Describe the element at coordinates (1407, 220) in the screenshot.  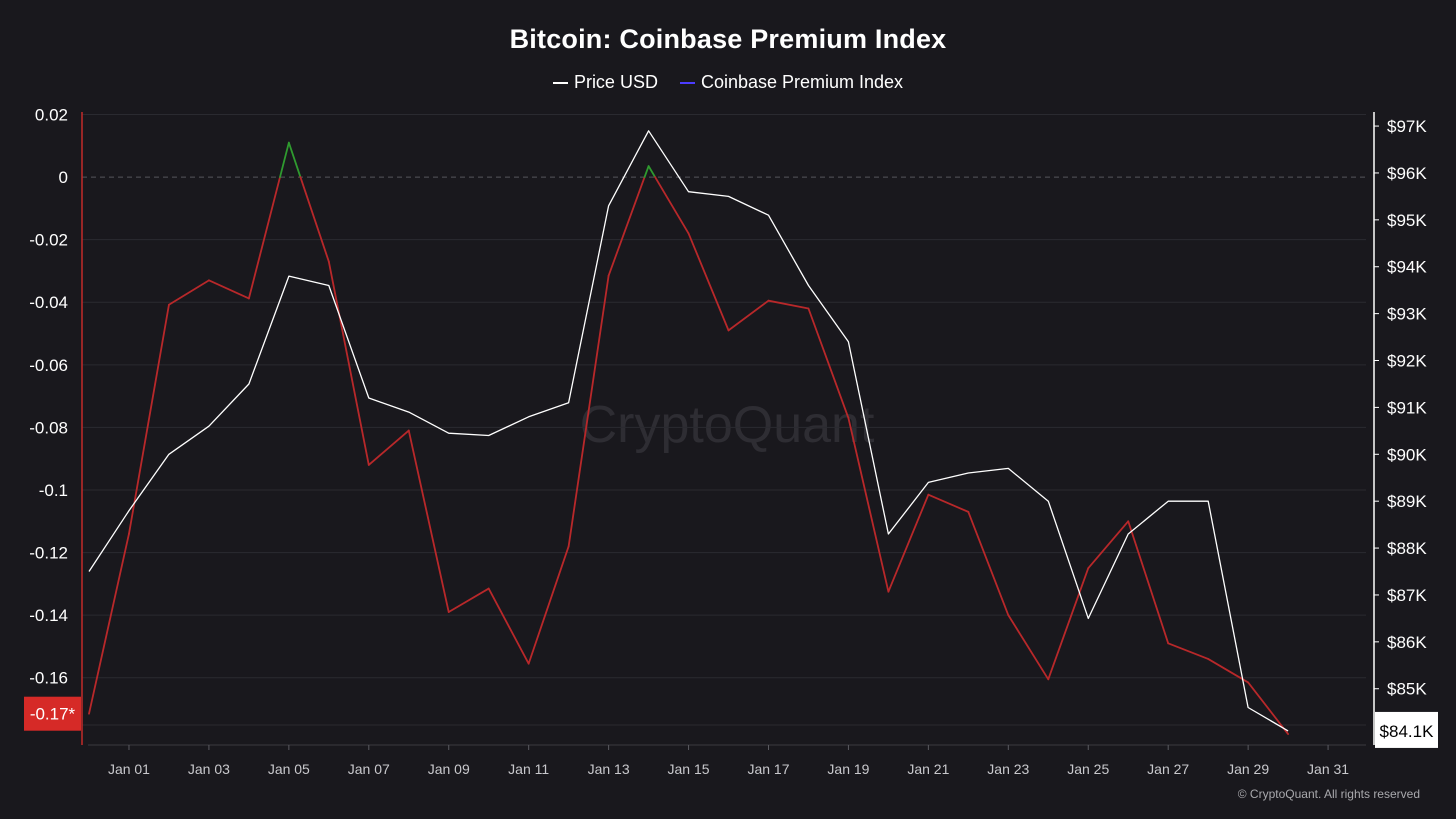
I see `right-tick-label: $95K` at that location.